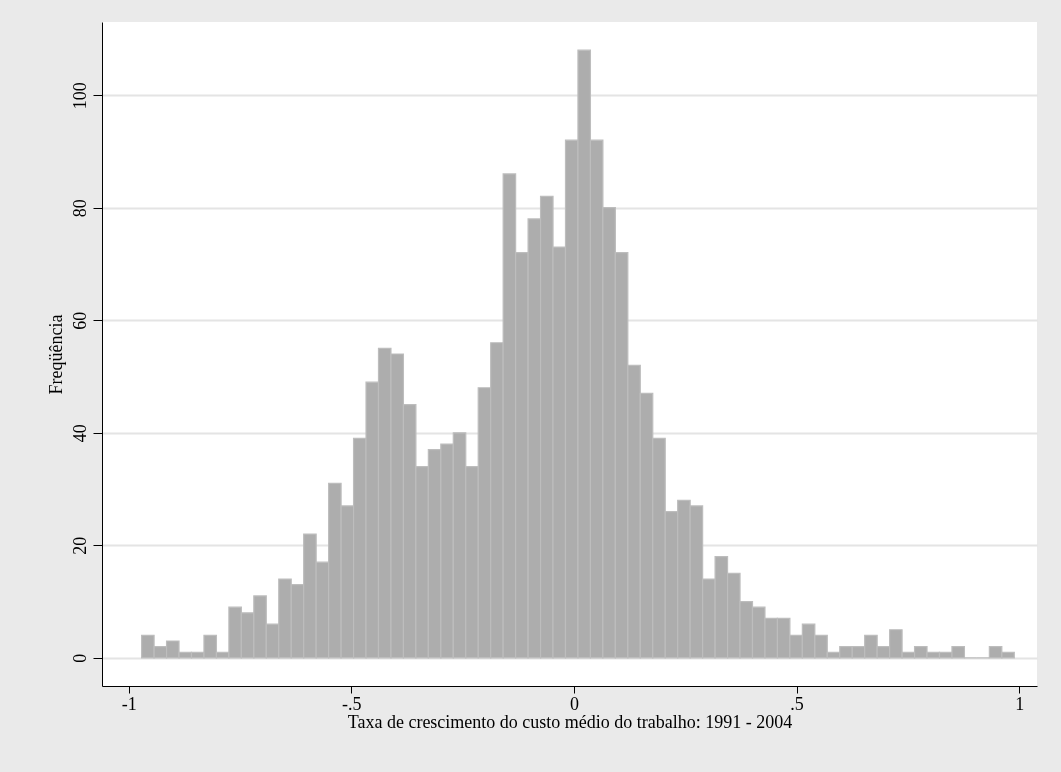  Describe the element at coordinates (79, 320) in the screenshot. I see `y-tick-label: 60` at that location.